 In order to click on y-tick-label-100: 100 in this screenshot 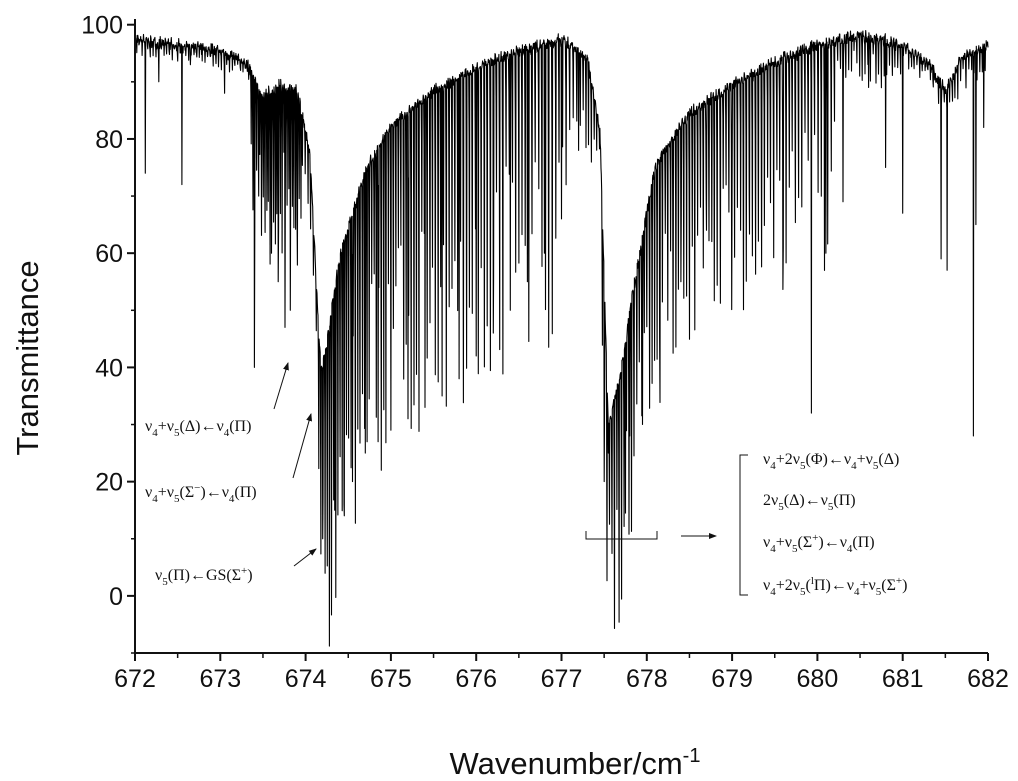, I will do `click(102, 26)`.